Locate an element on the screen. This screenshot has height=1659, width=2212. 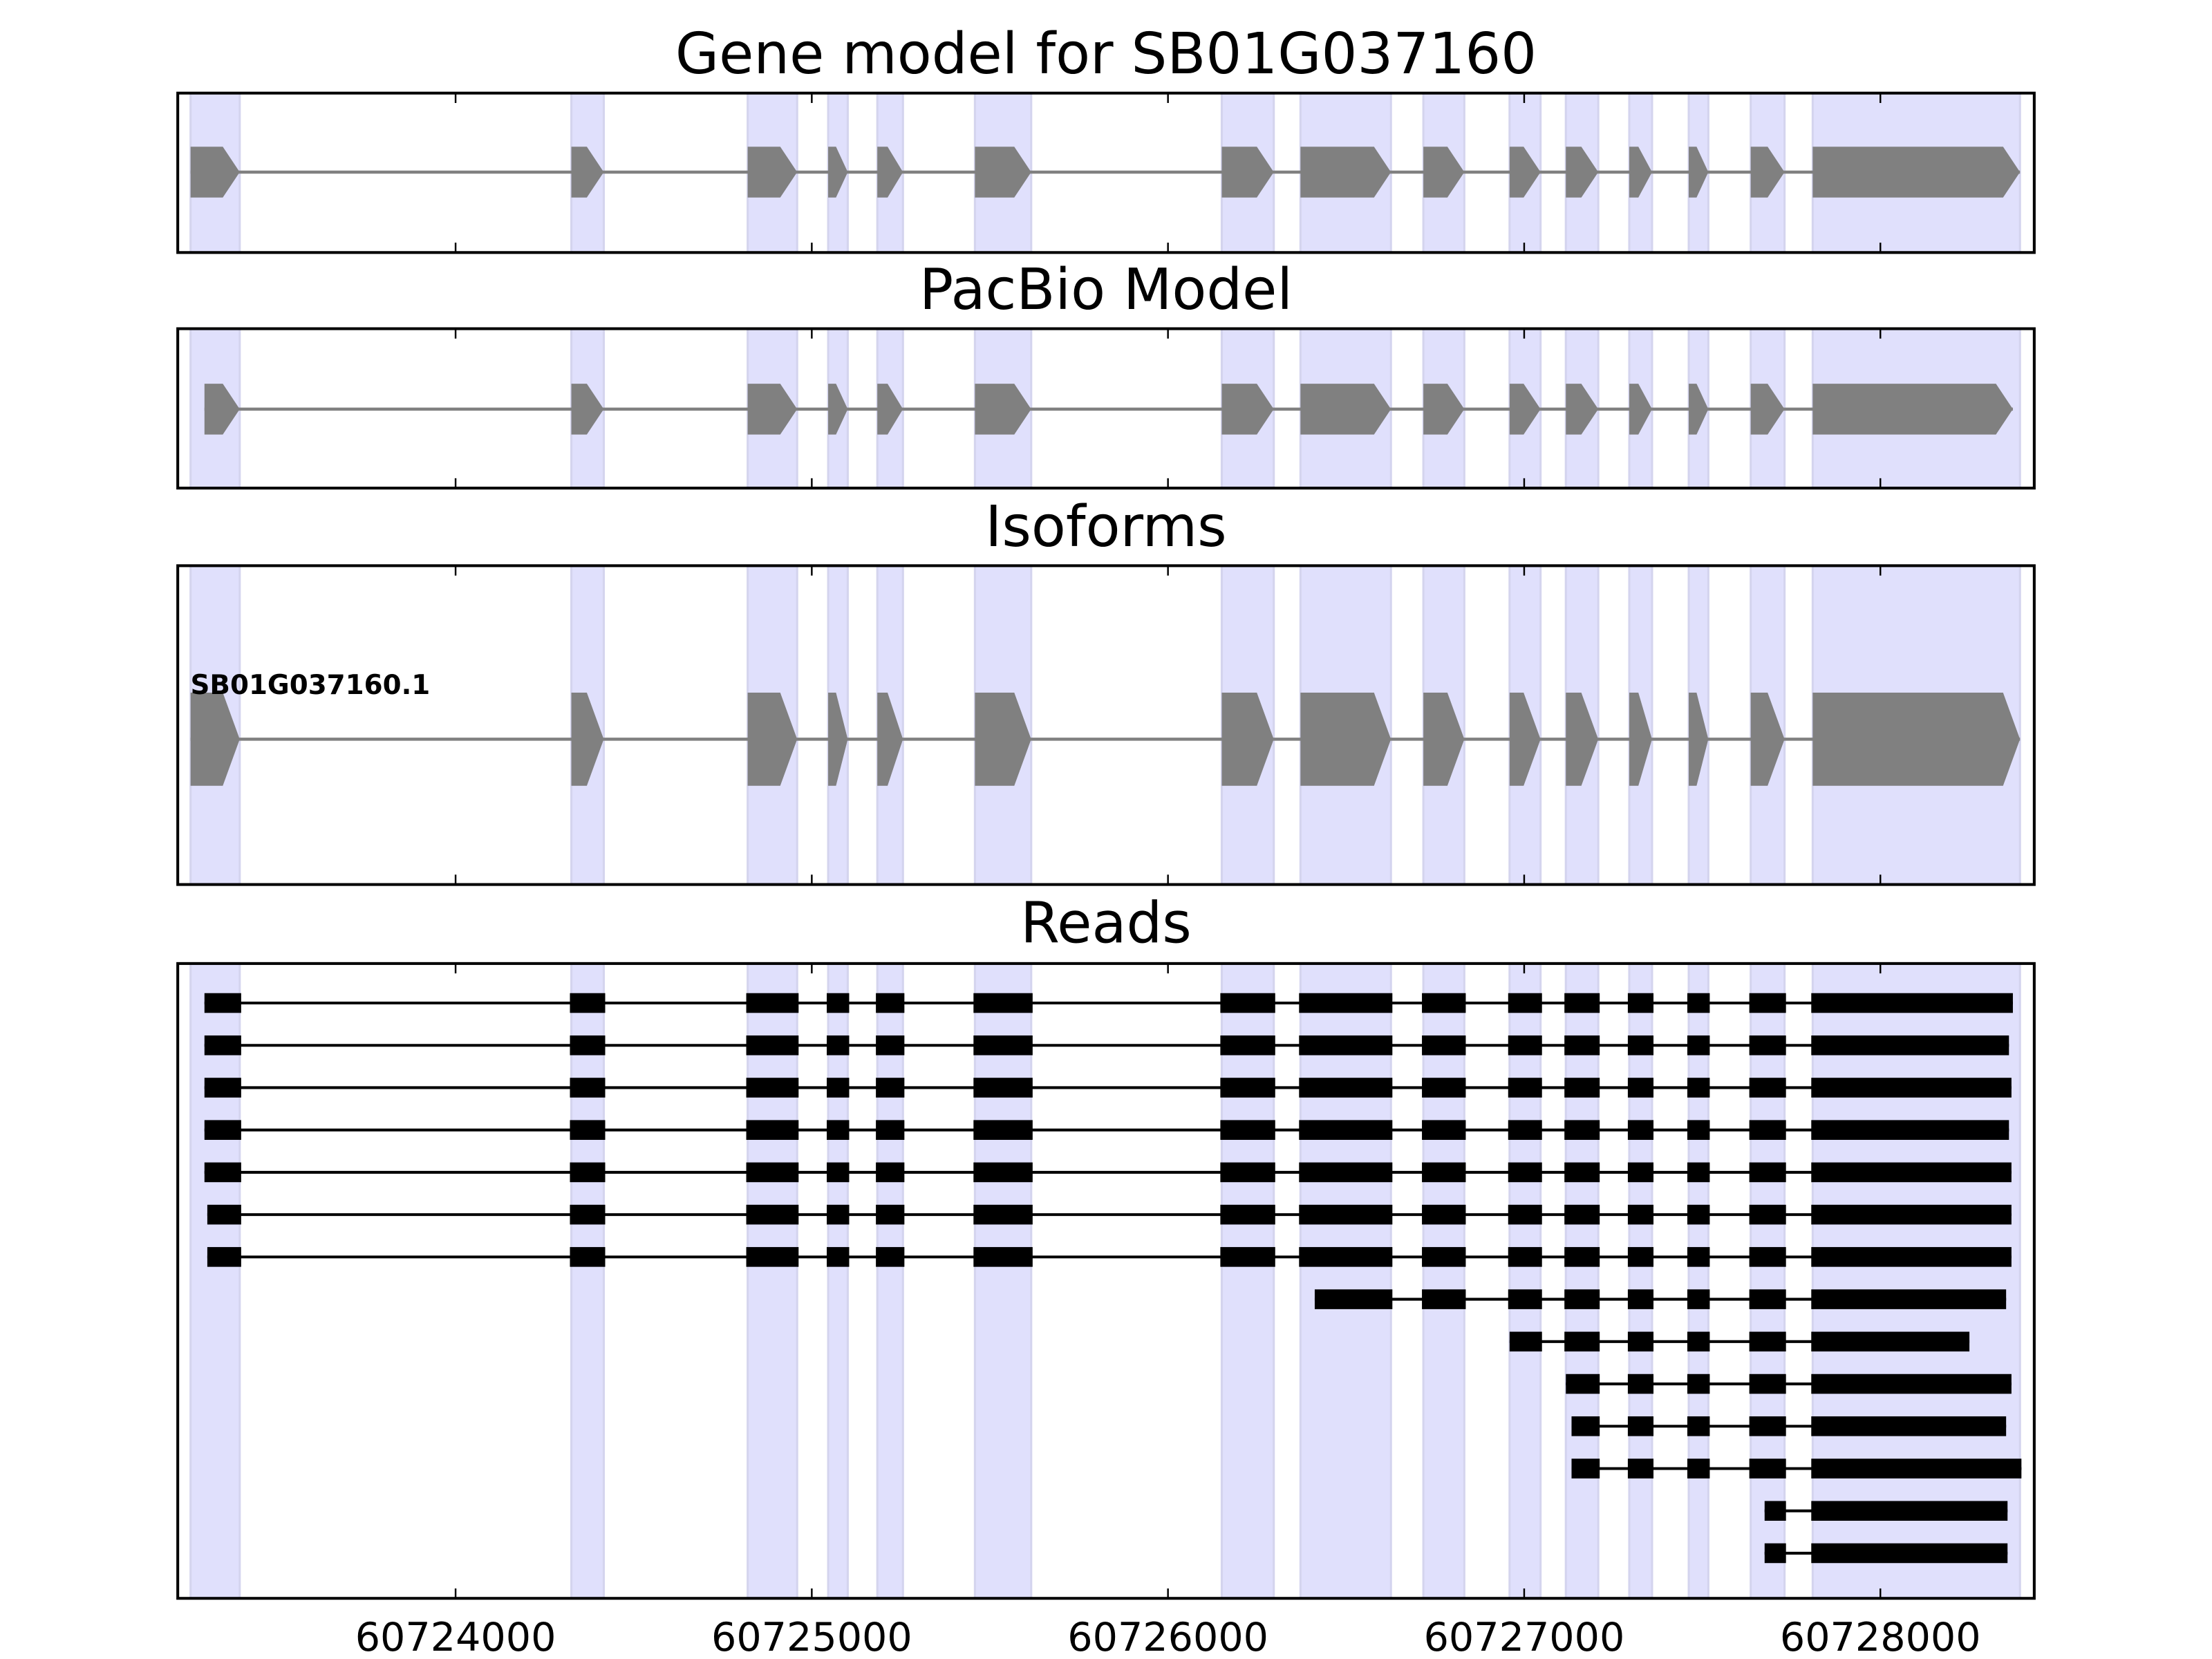
x-tick-label: 60727000 is located at coordinates (1525, 1637).